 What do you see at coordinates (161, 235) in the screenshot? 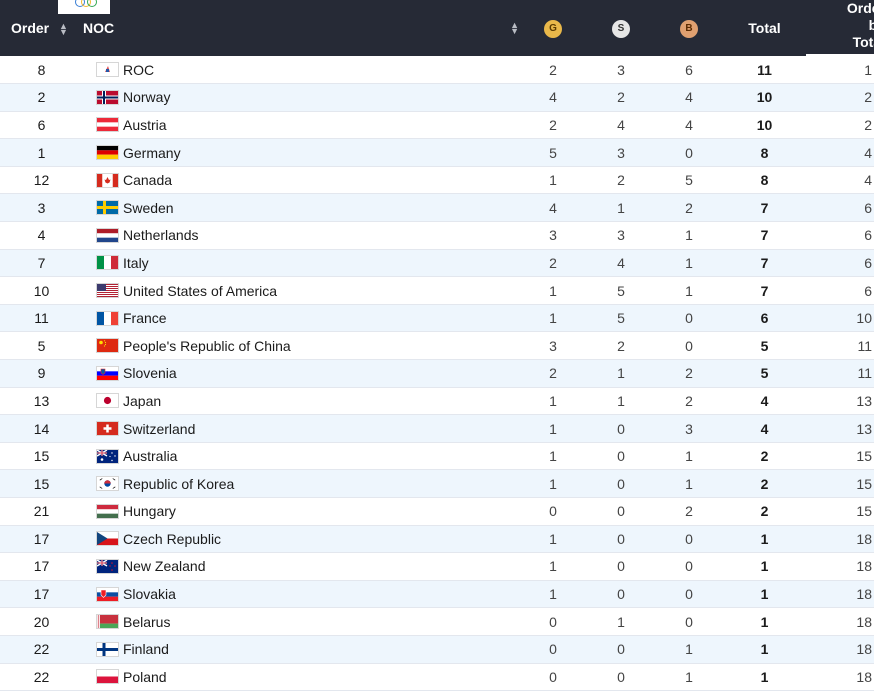
I see `country-name: Netherlands` at bounding box center [161, 235].